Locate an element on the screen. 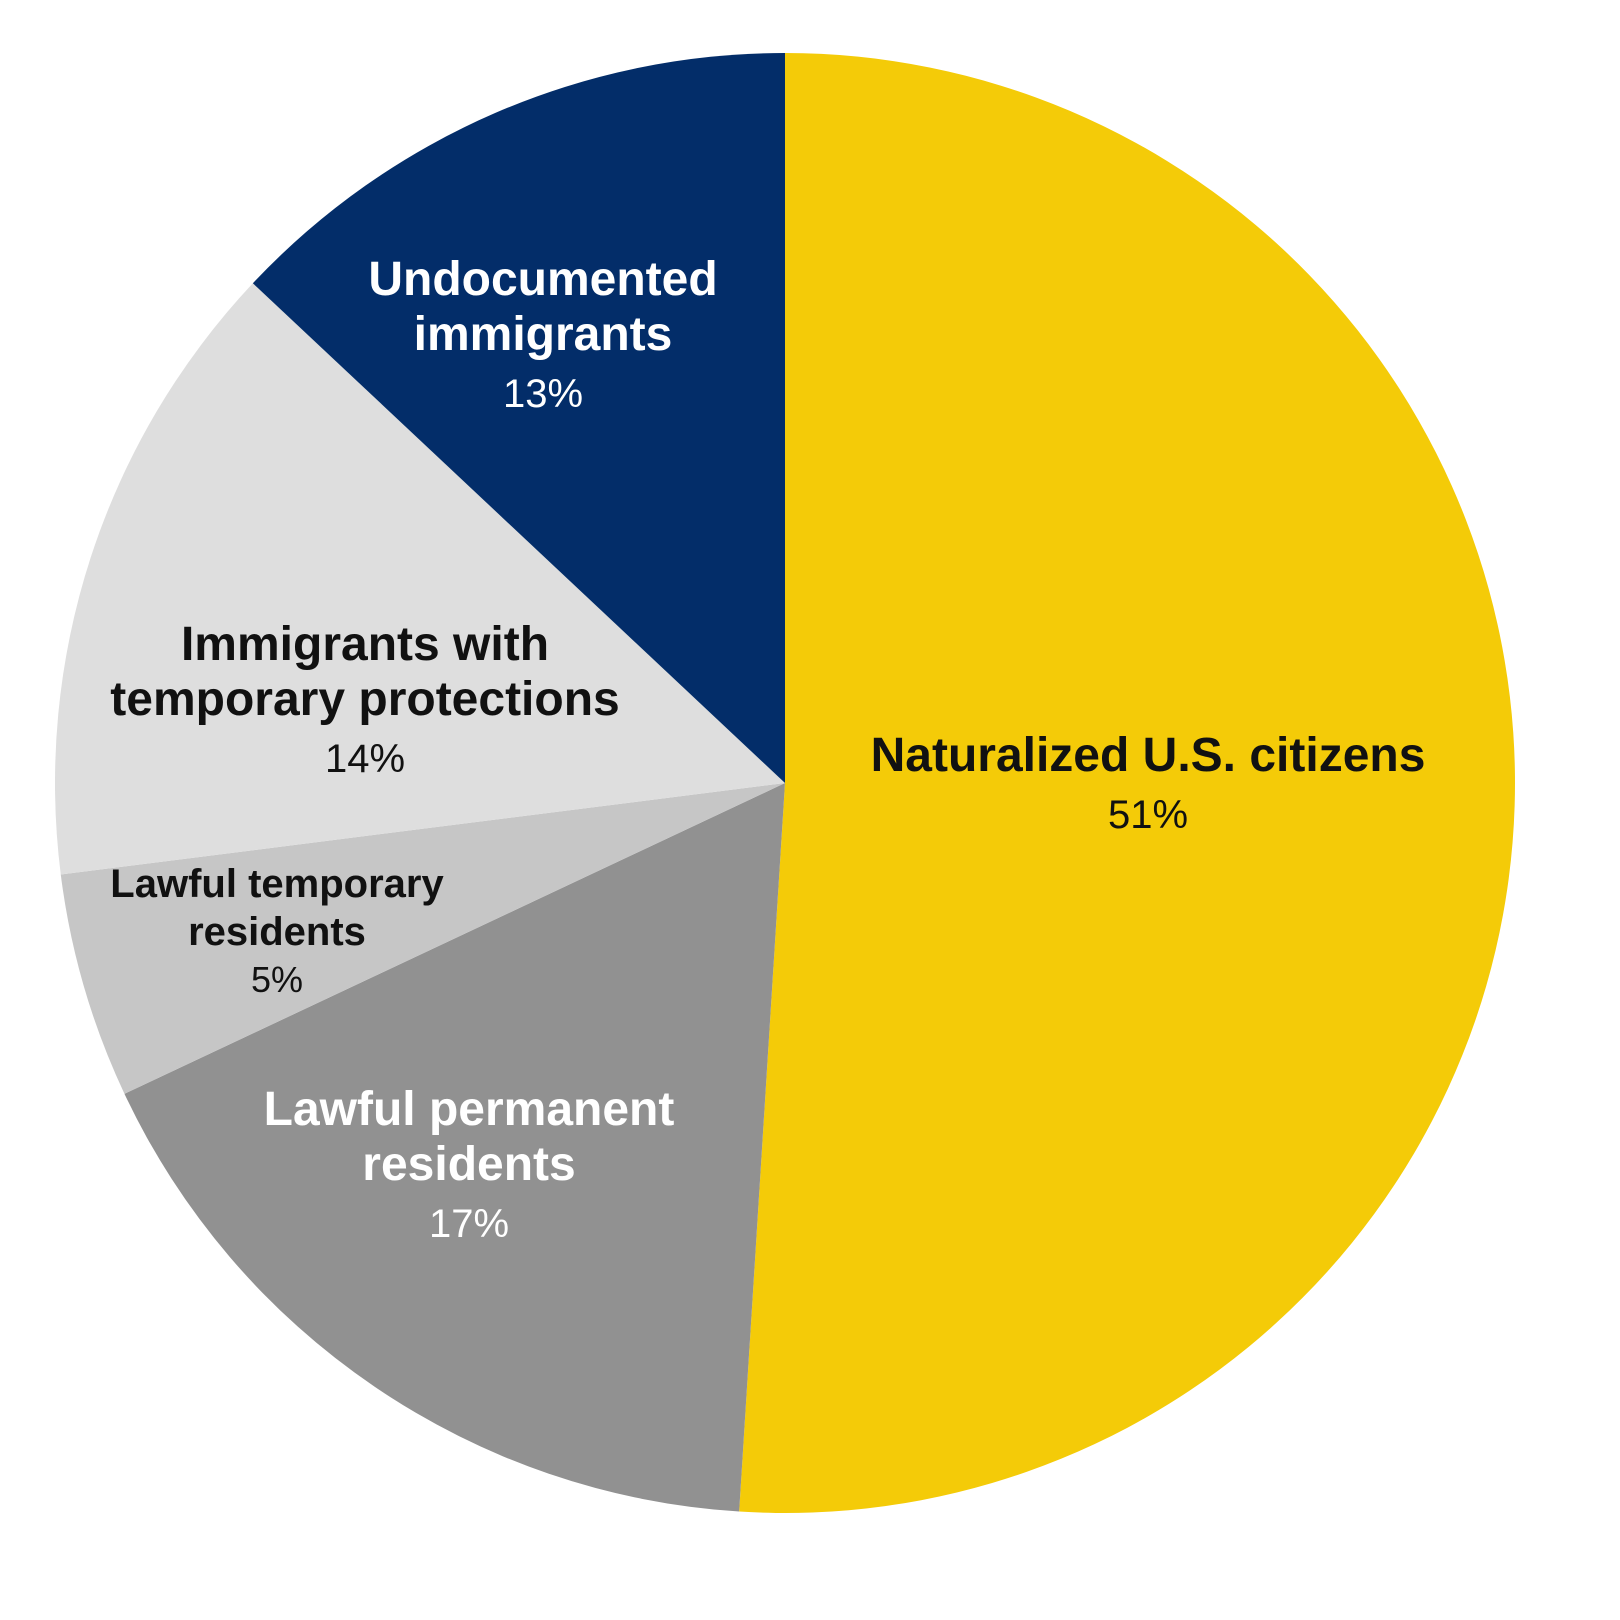  category-label: Immigrants with temporary protections is located at coordinates (365, 672).